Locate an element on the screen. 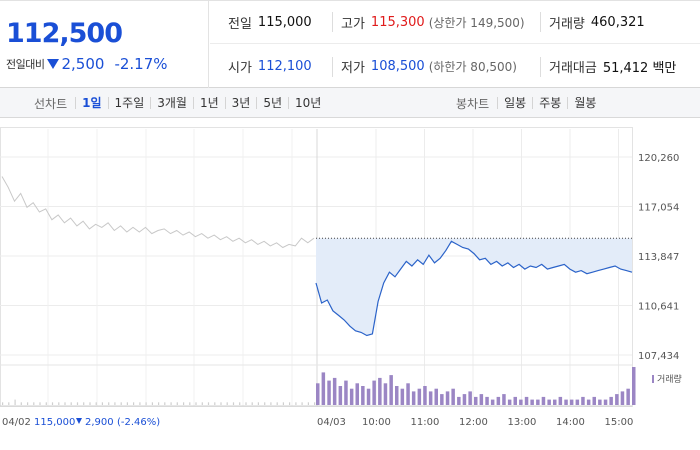 This screenshot has width=700, height=450. tab-10y: 10년 is located at coordinates (307, 103).